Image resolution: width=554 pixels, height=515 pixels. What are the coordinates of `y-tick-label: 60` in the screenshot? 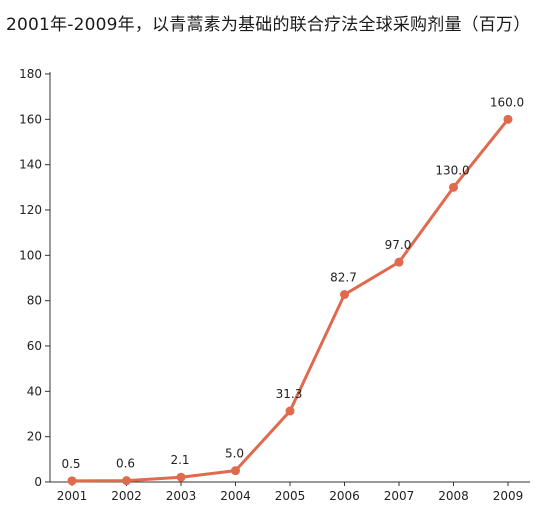 It's located at (34, 346).